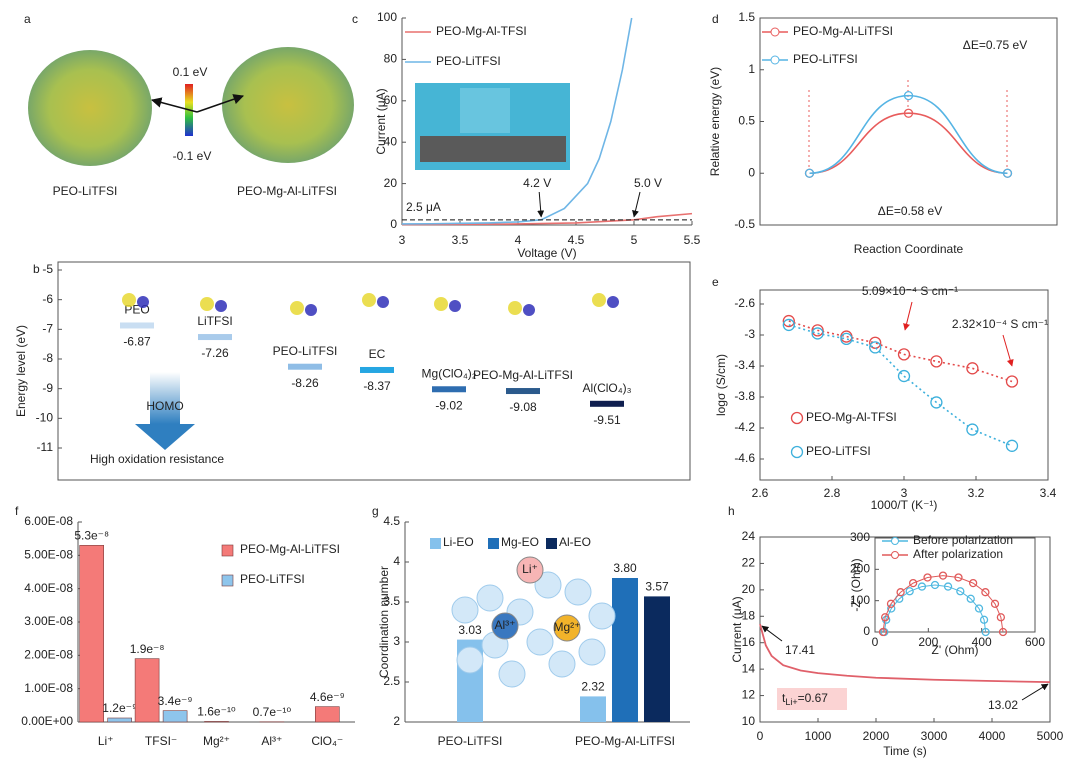 The height and width of the screenshot is (763, 1077). I want to click on legend-label: PEO-LiTFSI, so click(838, 451).